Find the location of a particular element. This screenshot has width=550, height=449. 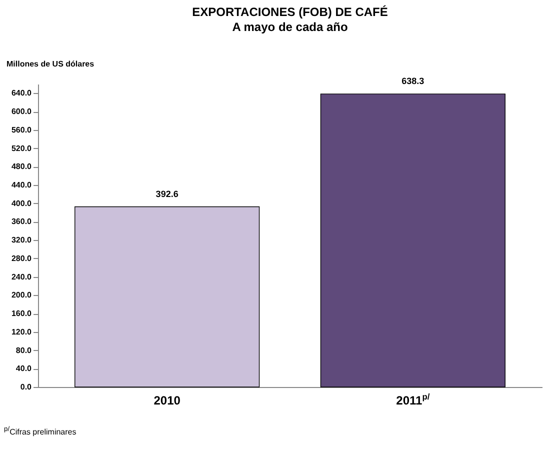

y-tick-label: 320.0 is located at coordinates (21, 240).